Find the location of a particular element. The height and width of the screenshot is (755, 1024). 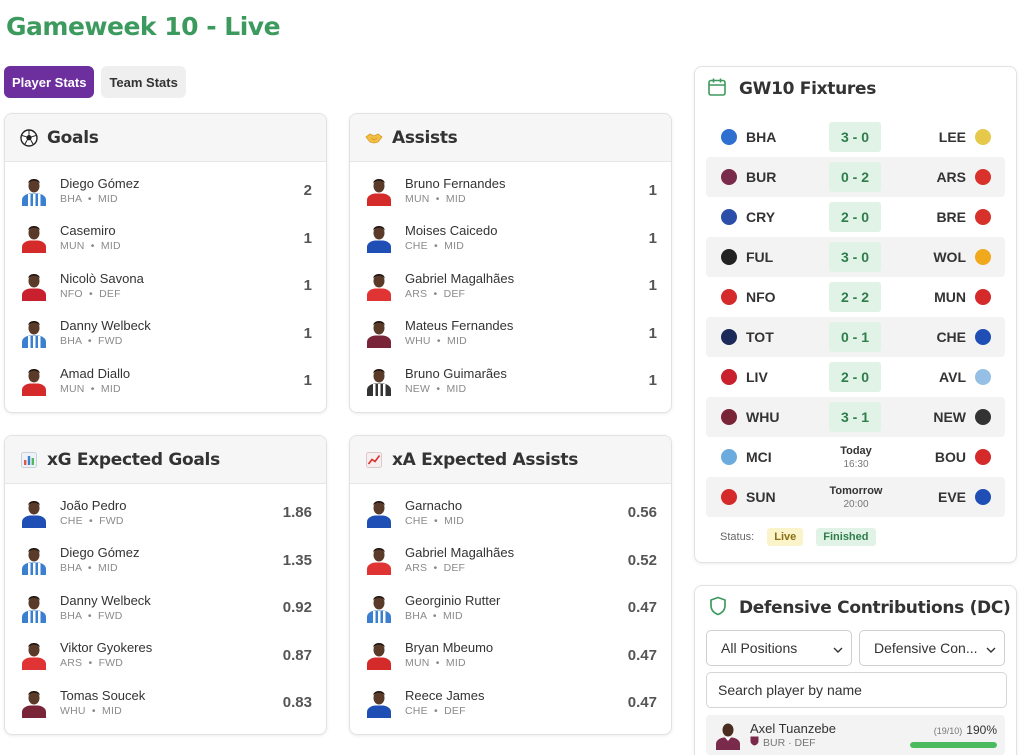

dc-player-info: Axel Tuanzebe BUR · DEF is located at coordinates (828, 735).